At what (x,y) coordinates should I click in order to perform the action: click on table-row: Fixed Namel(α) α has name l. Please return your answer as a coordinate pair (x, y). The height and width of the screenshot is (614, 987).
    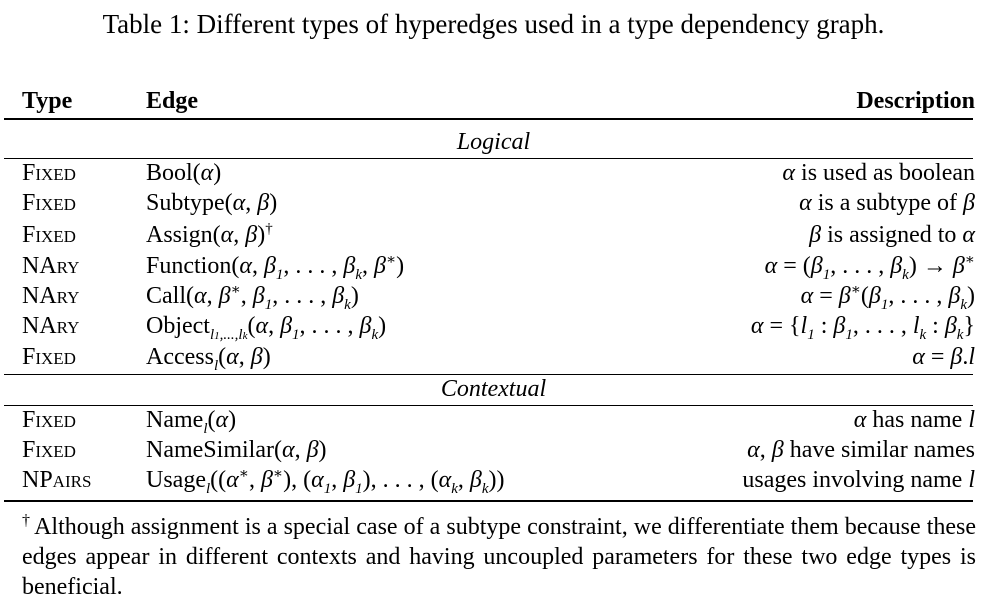
    Looking at the image, I should click on (493, 421).